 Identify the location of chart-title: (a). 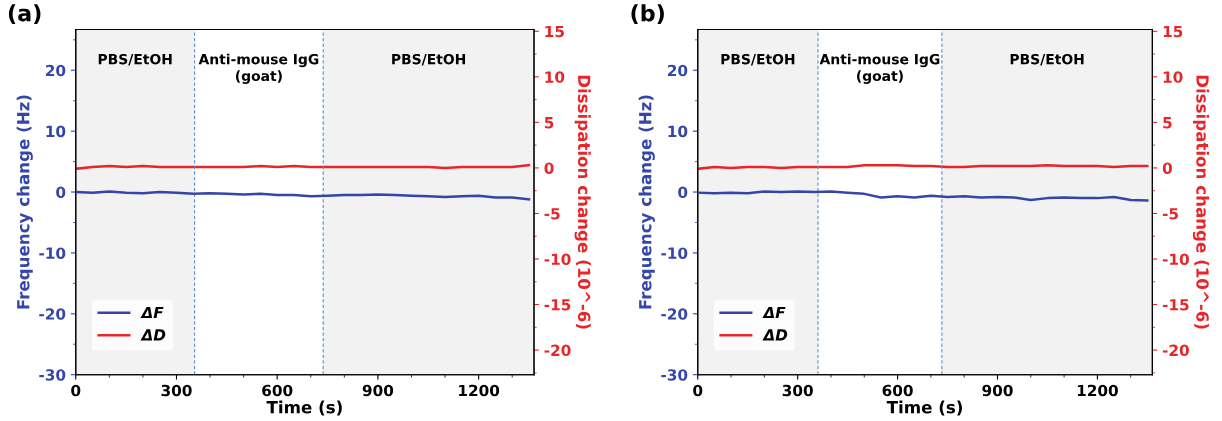
(24, 14).